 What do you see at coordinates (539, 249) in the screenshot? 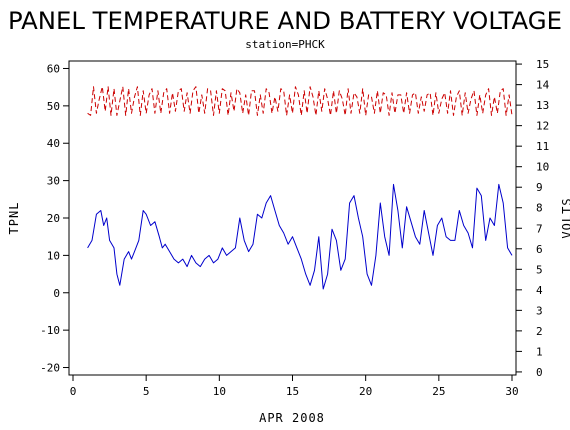
I see `y2-tick-label: 6` at bounding box center [539, 249].